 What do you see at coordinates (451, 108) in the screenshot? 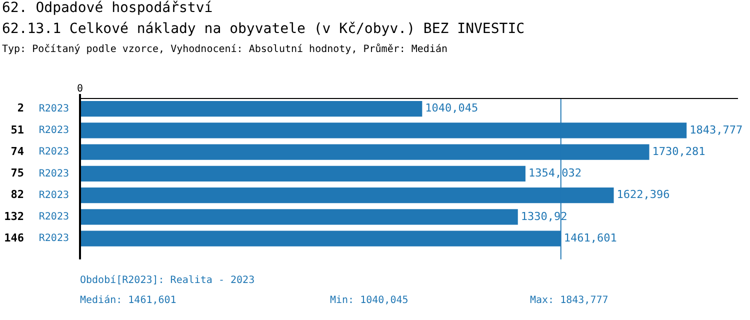
I see `data-label: 1040,045` at bounding box center [451, 108].